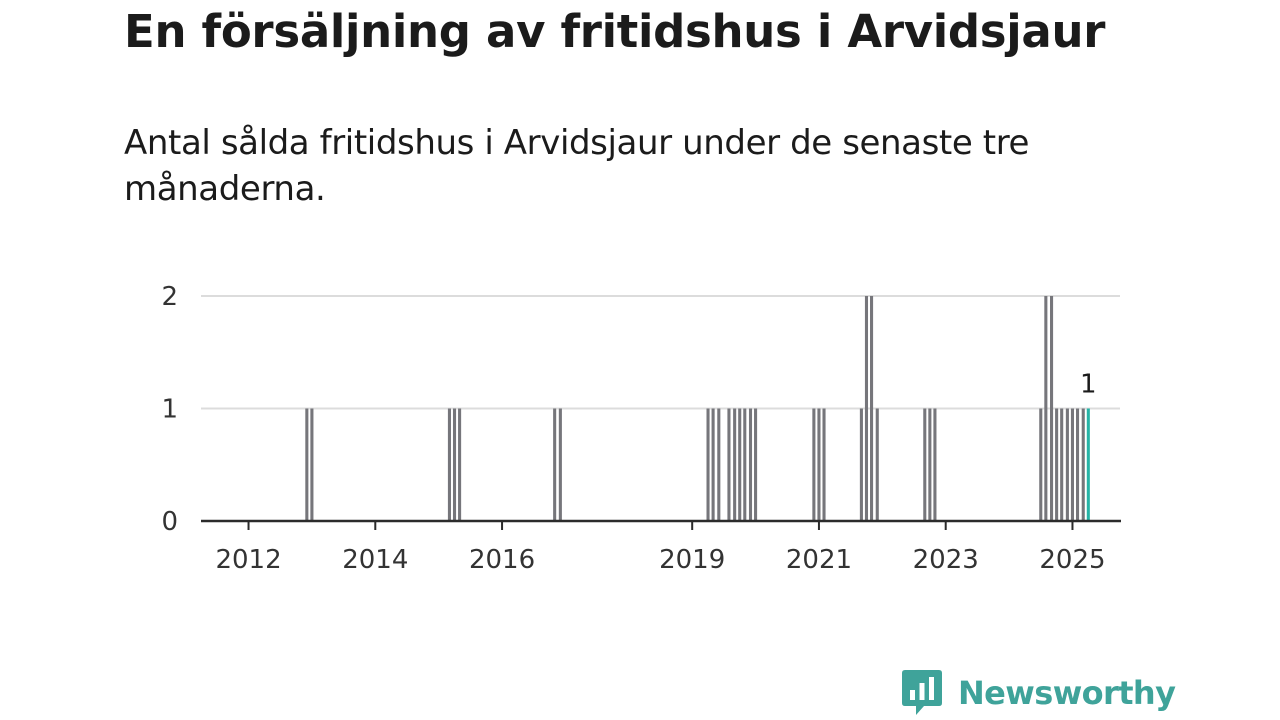 Image resolution: width=1280 pixels, height=720 pixels. Describe the element at coordinates (248, 560) in the screenshot. I see `x-tick-label: 2012` at that location.